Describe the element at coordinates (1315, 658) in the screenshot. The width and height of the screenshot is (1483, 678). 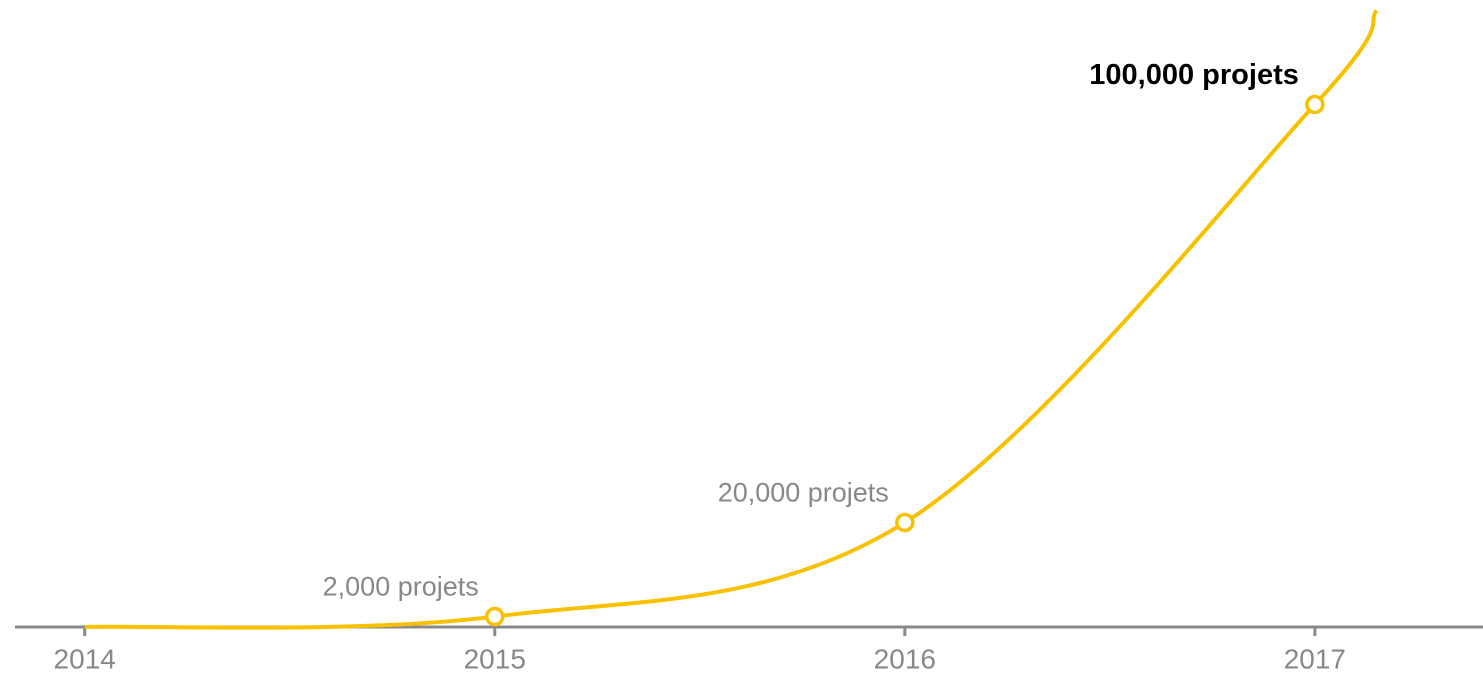
I see `x-tick-label: 2017` at that location.